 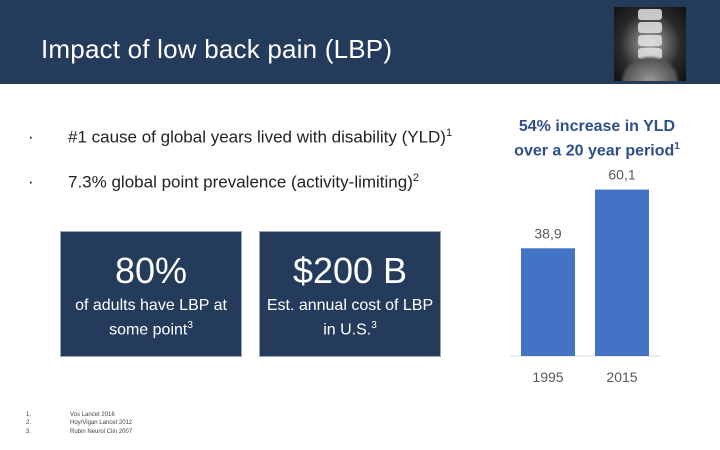 What do you see at coordinates (585, 276) in the screenshot?
I see `yld-bar-chart: 38,9 1995 60,1 2015` at bounding box center [585, 276].